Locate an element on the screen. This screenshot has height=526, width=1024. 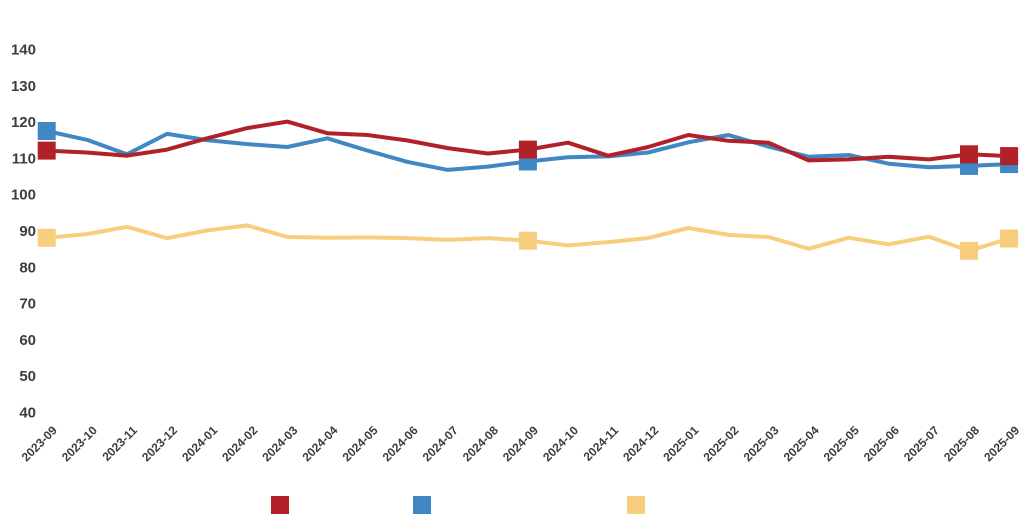
x-axis-tick-label: 2024-04 is located at coordinates (319, 443).